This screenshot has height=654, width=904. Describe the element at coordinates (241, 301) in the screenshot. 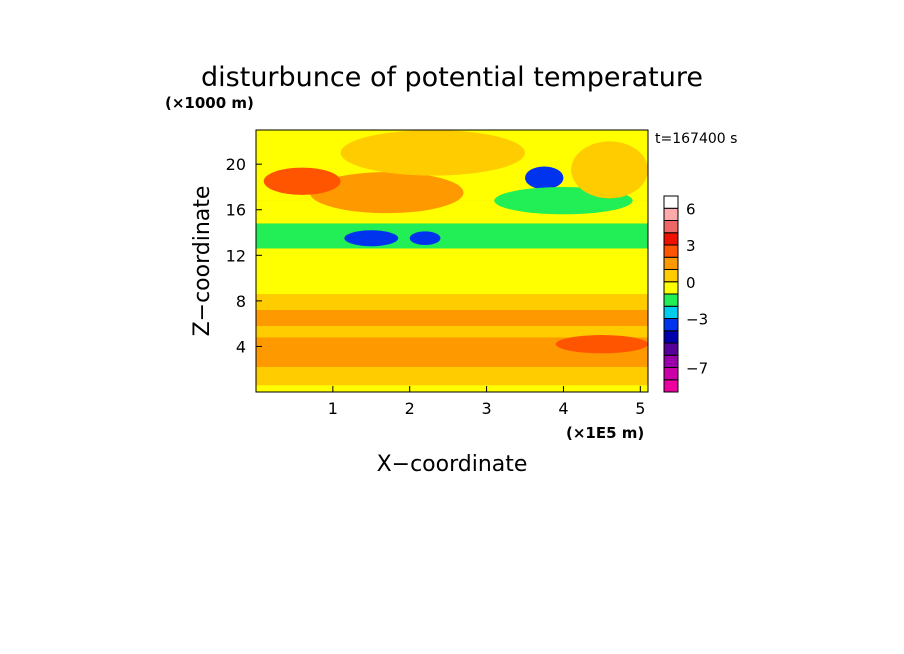

I see `y-tick-label-1: 8` at that location.